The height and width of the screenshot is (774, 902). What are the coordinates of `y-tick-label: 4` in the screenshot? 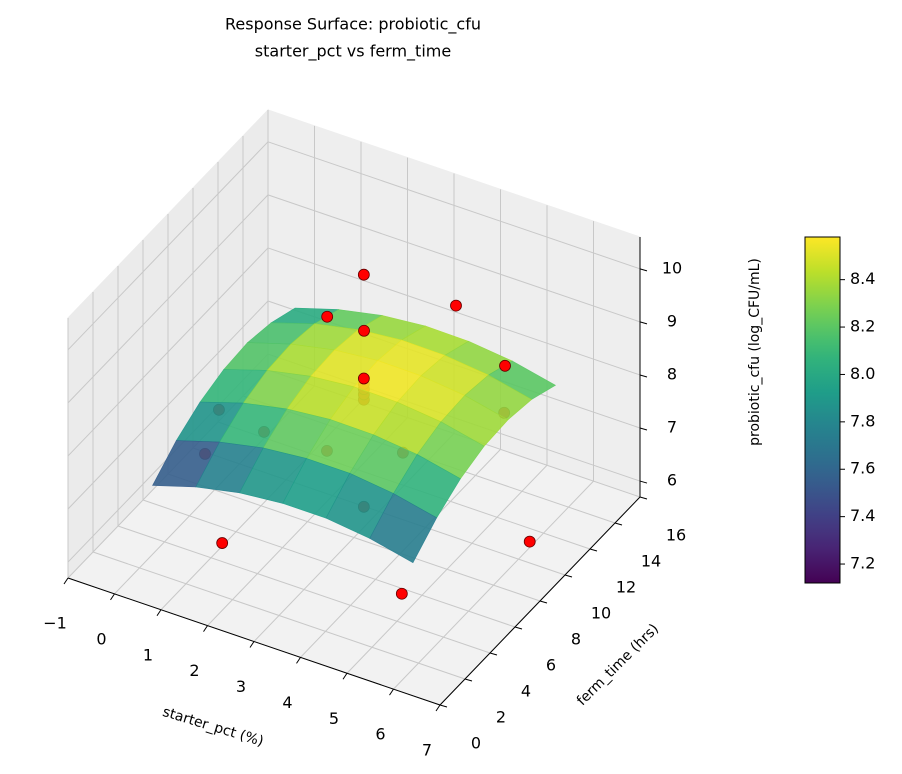 It's located at (526, 691).